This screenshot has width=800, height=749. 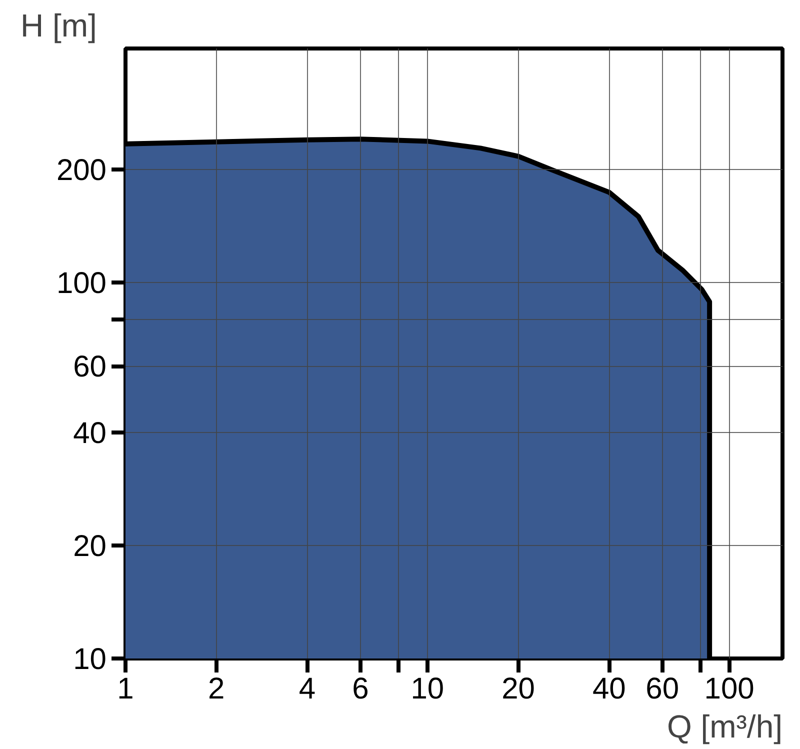 I want to click on y-tick-label: 100, so click(x=81, y=283).